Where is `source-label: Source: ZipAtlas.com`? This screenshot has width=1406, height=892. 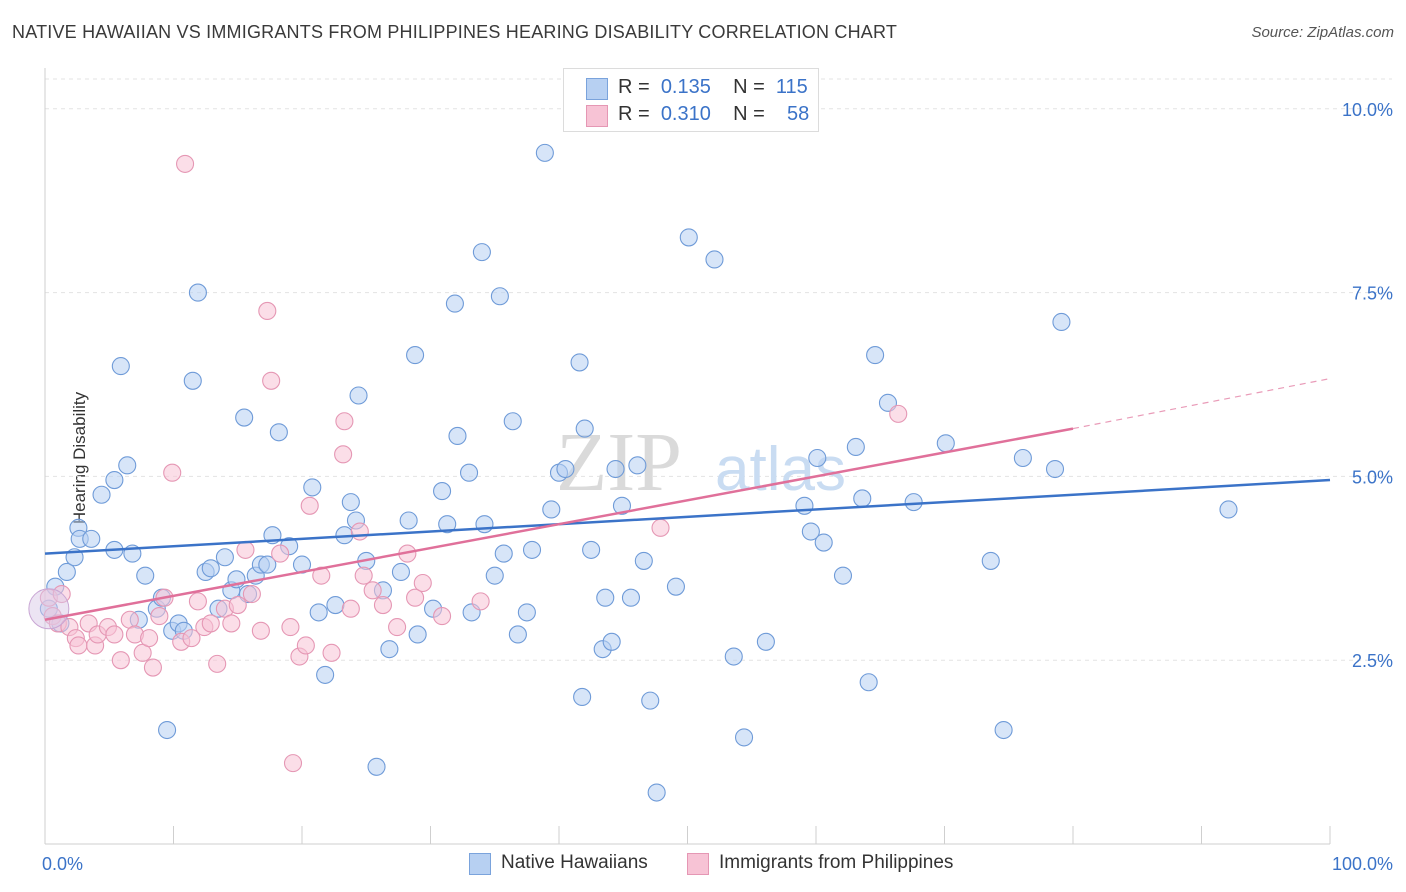 source-label: Source: ZipAtlas.com is located at coordinates (1322, 32).